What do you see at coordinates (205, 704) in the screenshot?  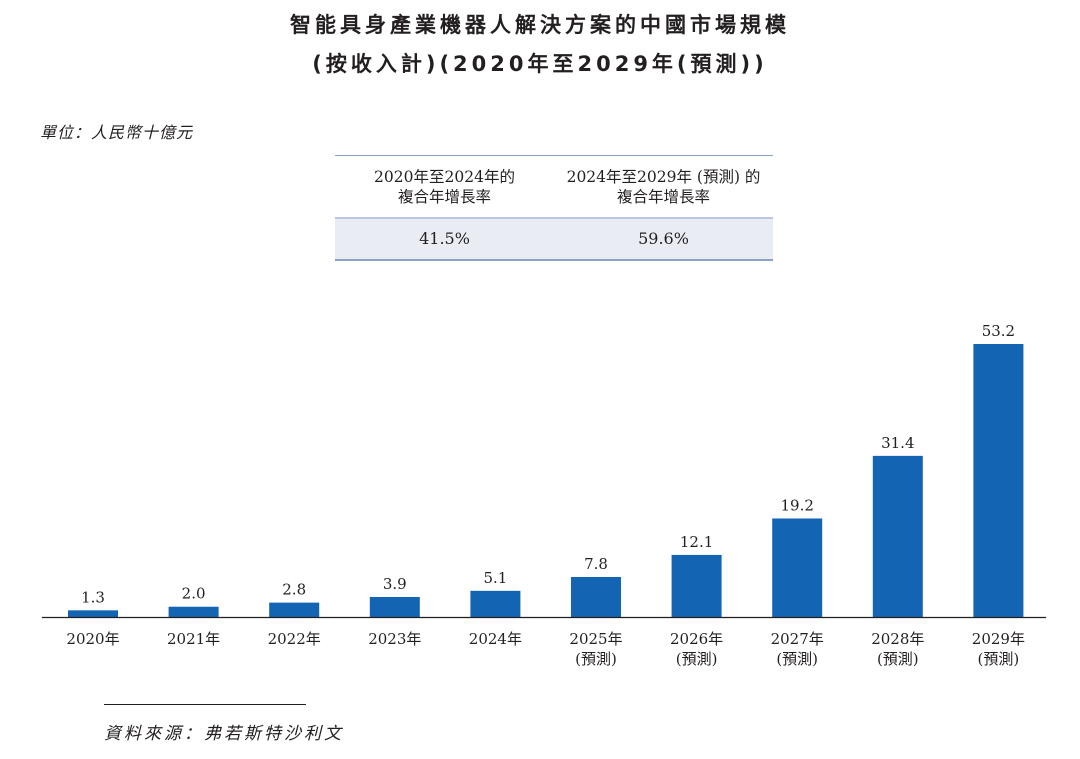 I see `source-divider` at bounding box center [205, 704].